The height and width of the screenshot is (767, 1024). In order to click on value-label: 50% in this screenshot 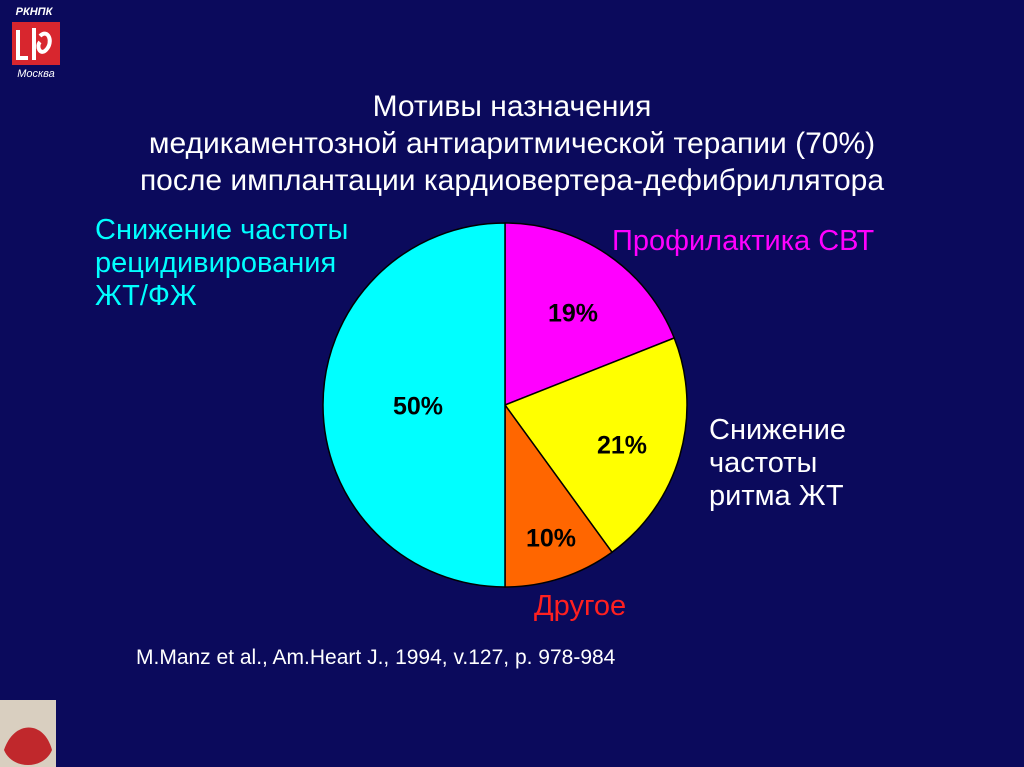, I will do `click(418, 407)`.